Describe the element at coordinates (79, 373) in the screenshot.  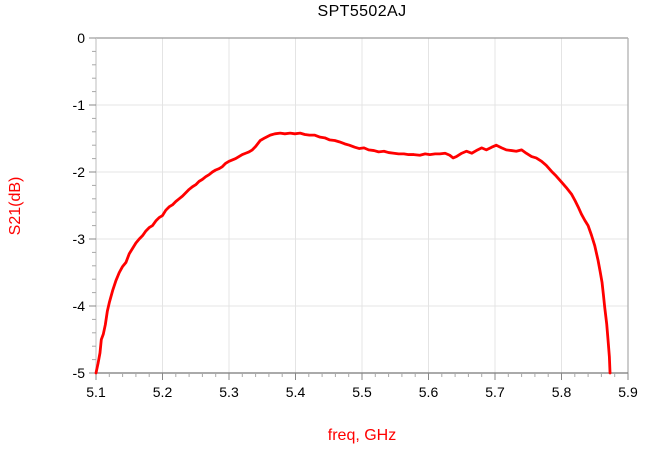
I see `y-tick-label: -5` at that location.